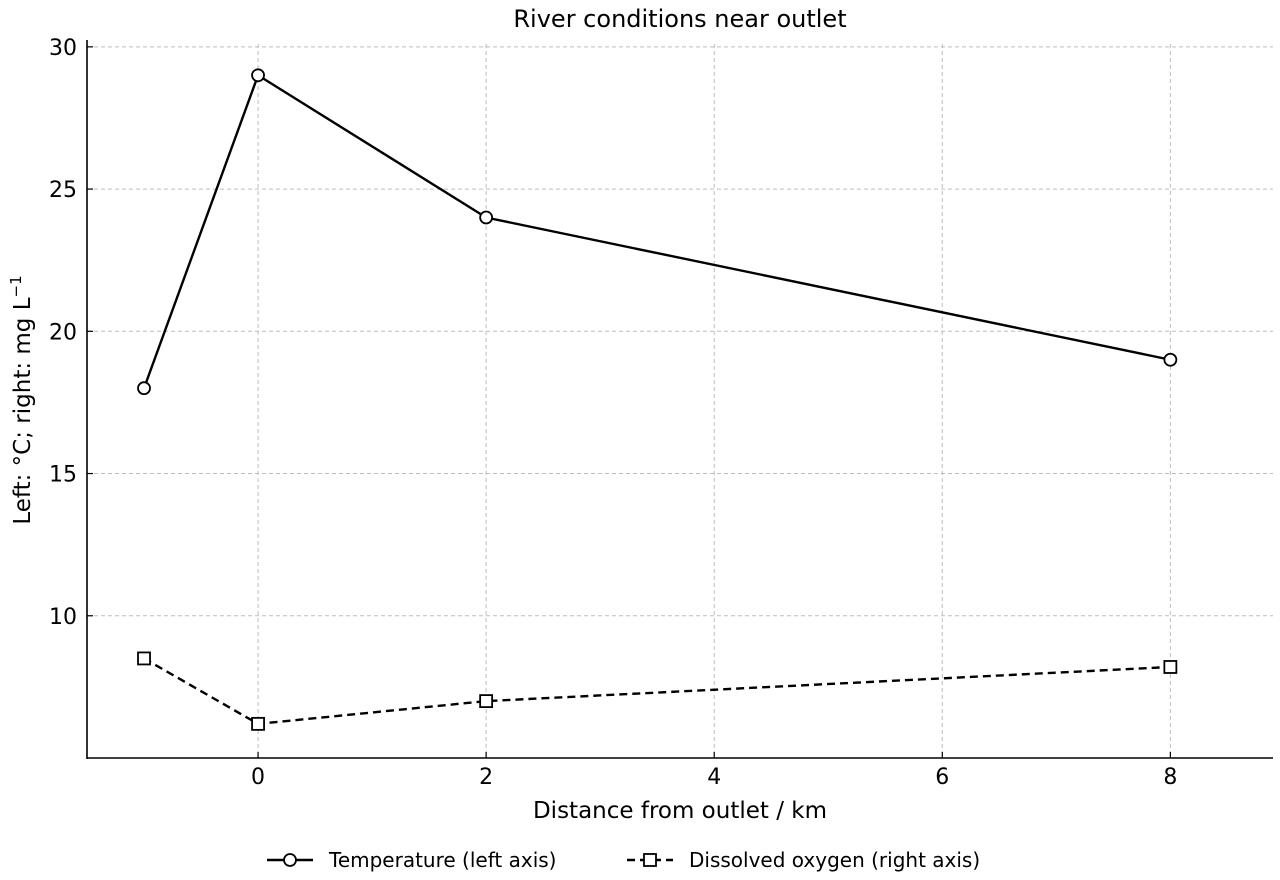 The image size is (1280, 880). I want to click on y-axis-label-main: Left: °C; right: mg L, so click(23, 410).